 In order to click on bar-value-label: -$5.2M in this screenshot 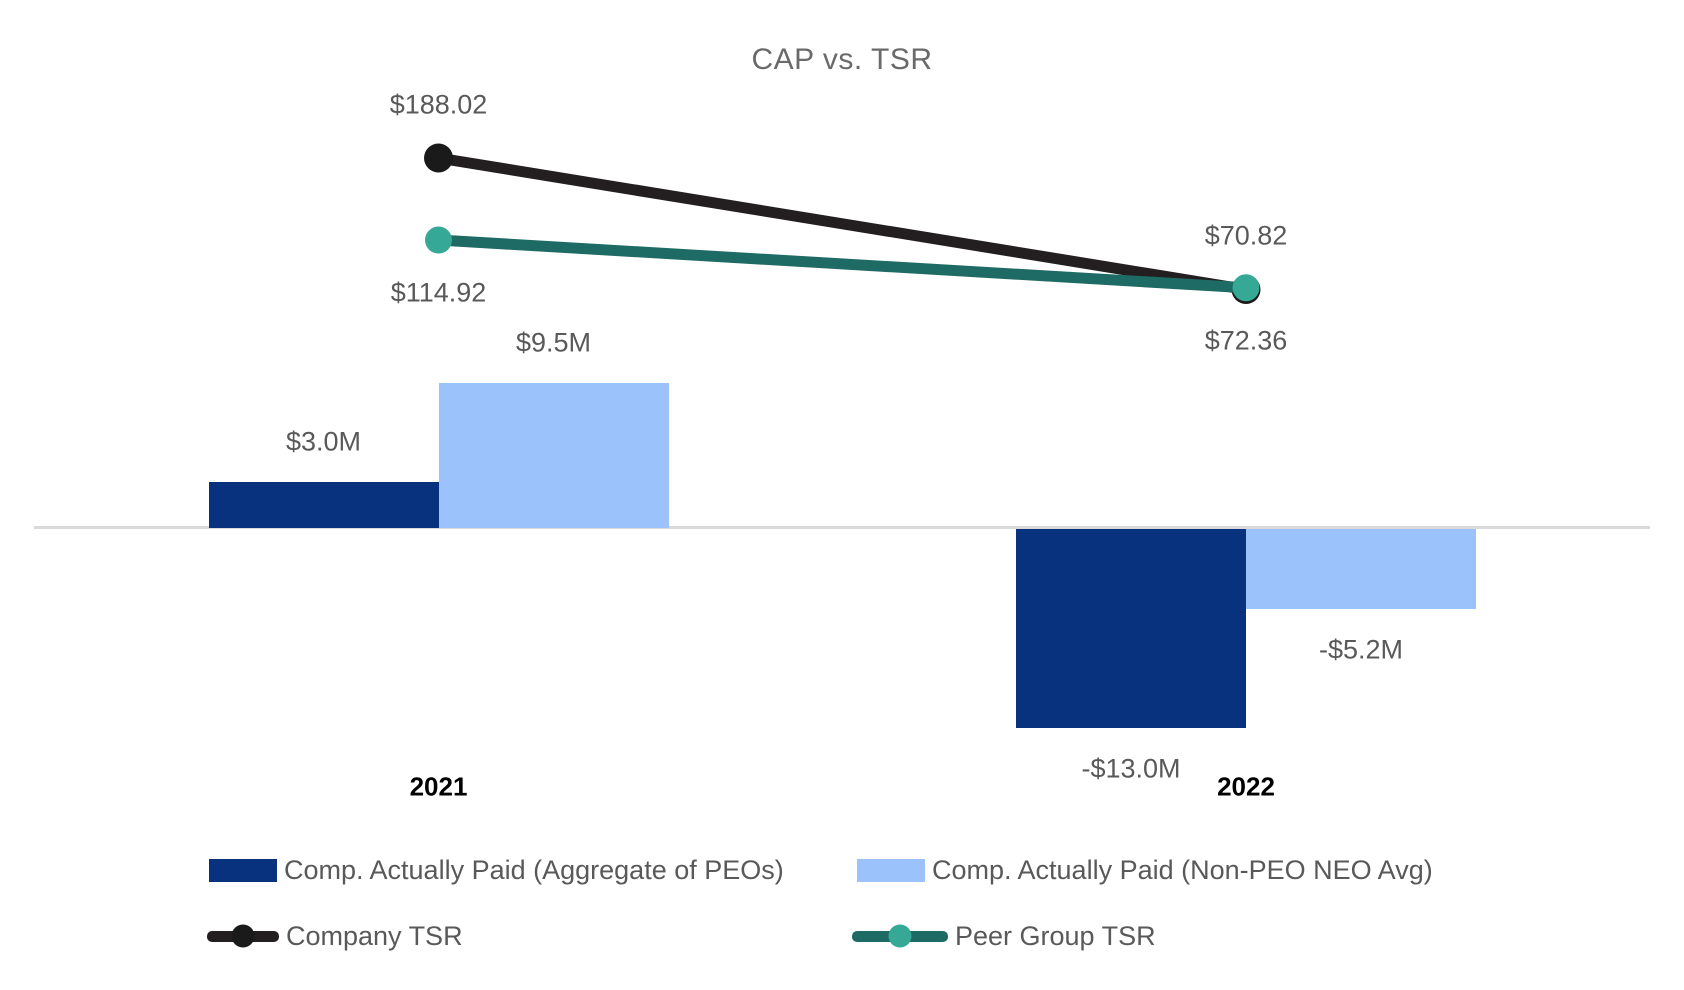, I will do `click(1361, 649)`.